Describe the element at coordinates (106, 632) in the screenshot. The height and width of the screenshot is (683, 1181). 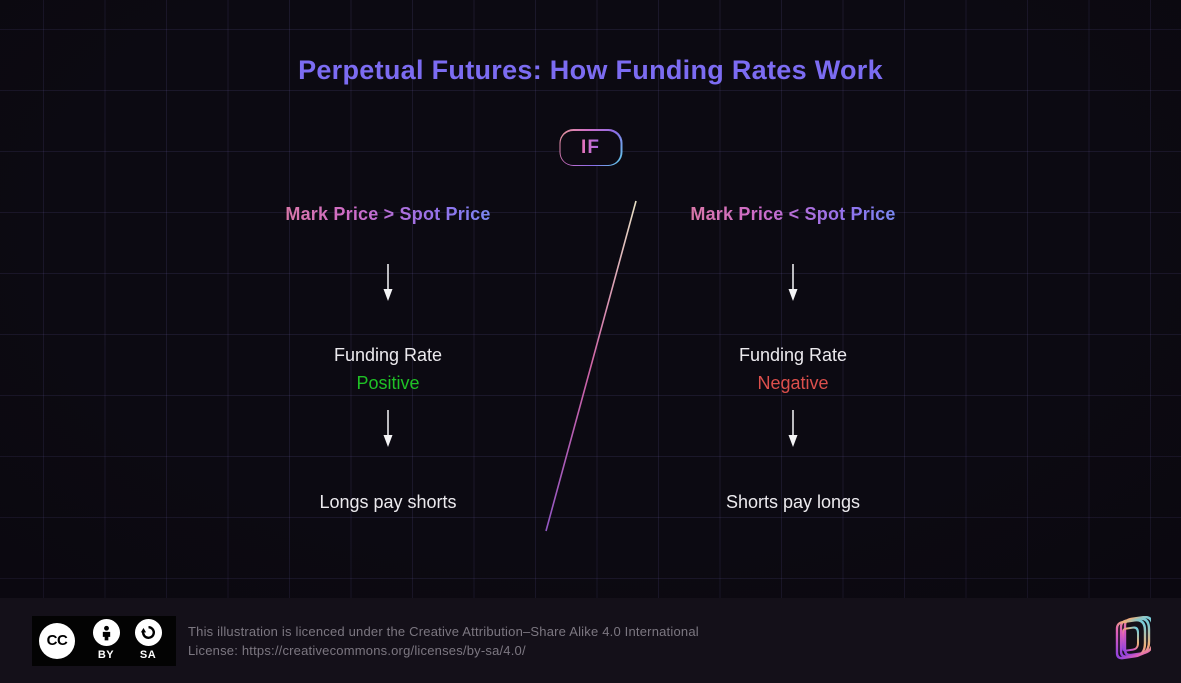
I see `attribution-person-icon` at that location.